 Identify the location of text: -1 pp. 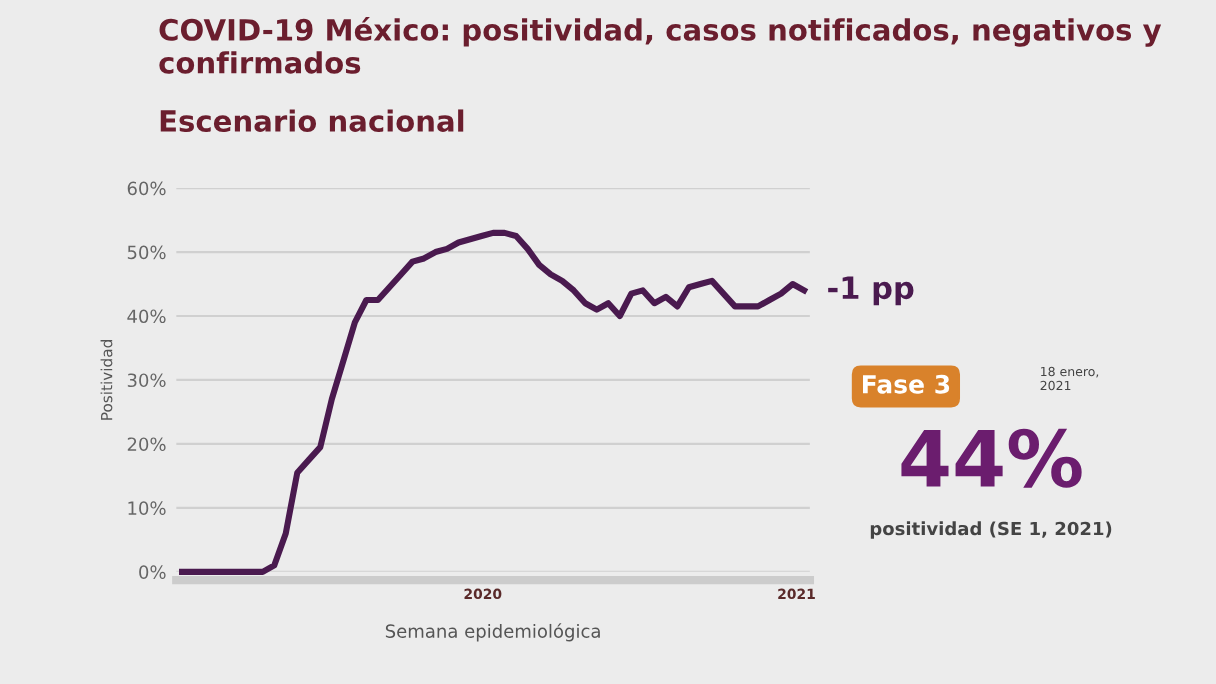
(871, 291).